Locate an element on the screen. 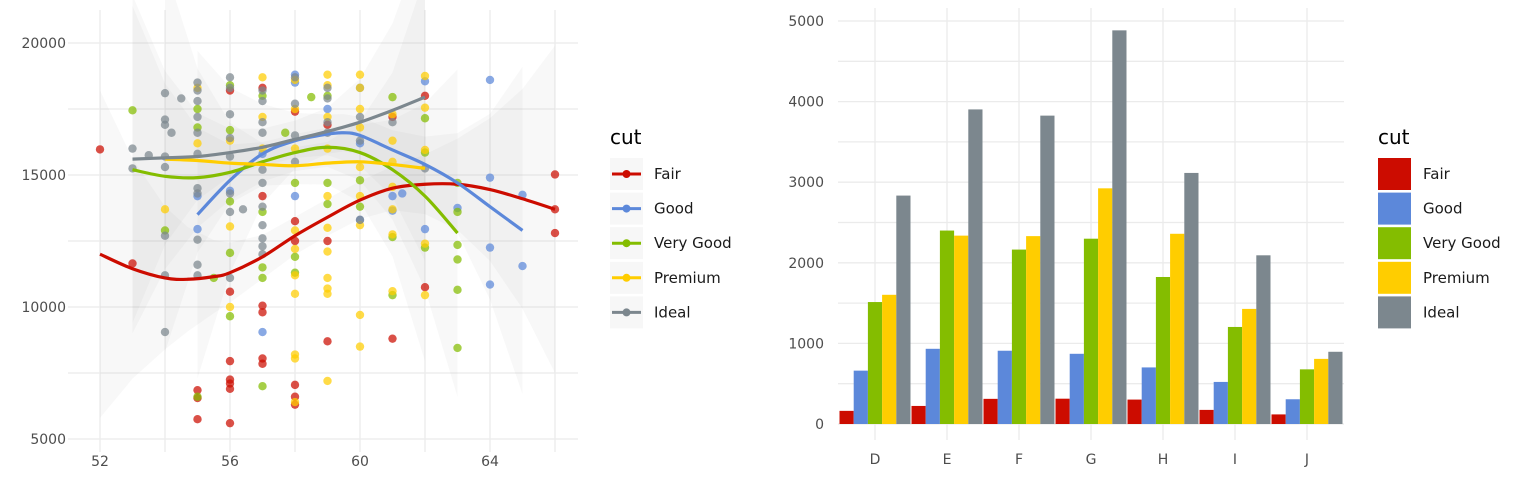  x-tick-label: I is located at coordinates (1235, 460).